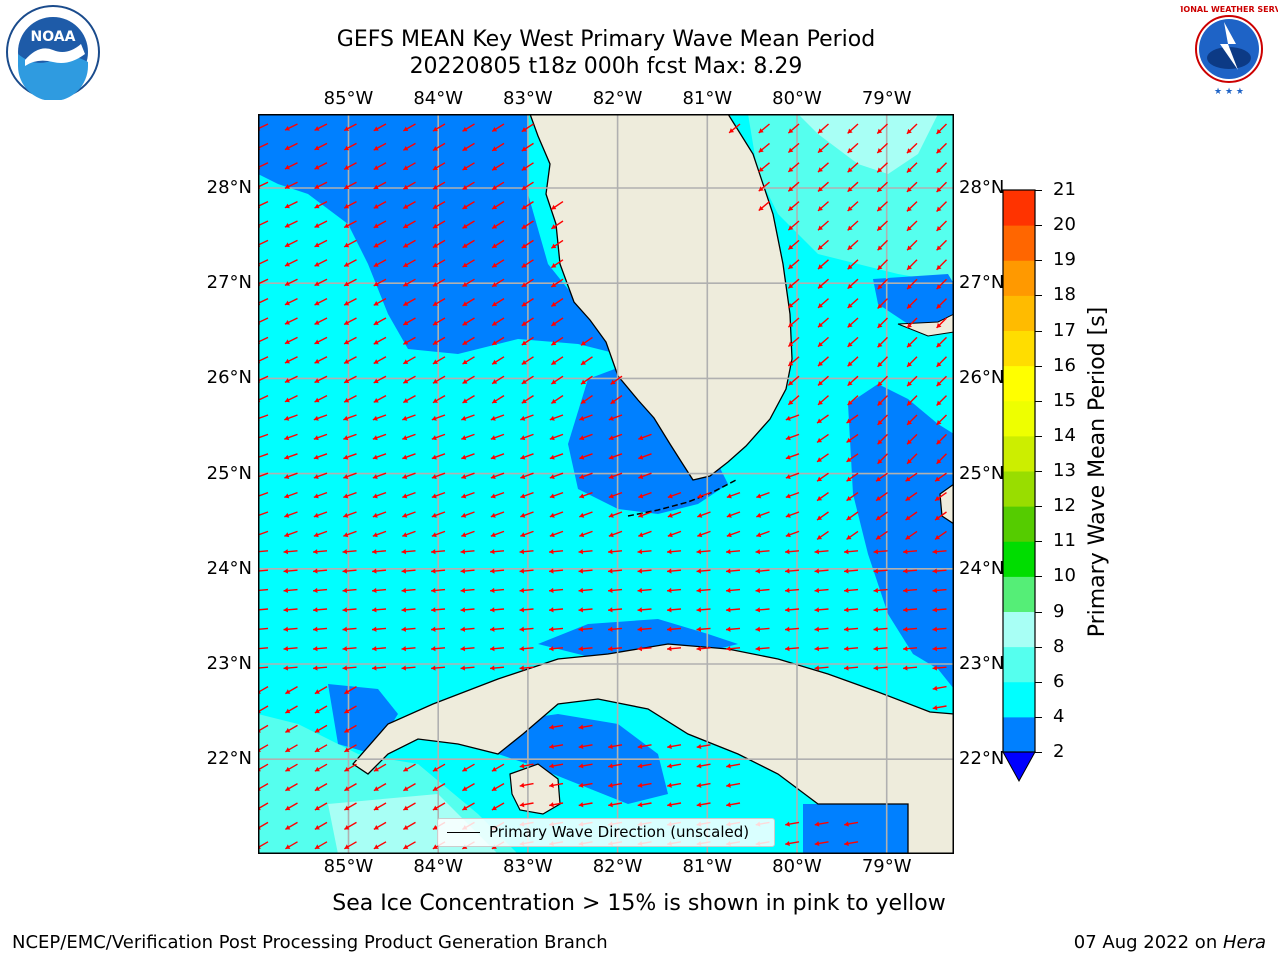  What do you see at coordinates (535, 789) in the screenshot?
I see `isle-of-youth` at bounding box center [535, 789].